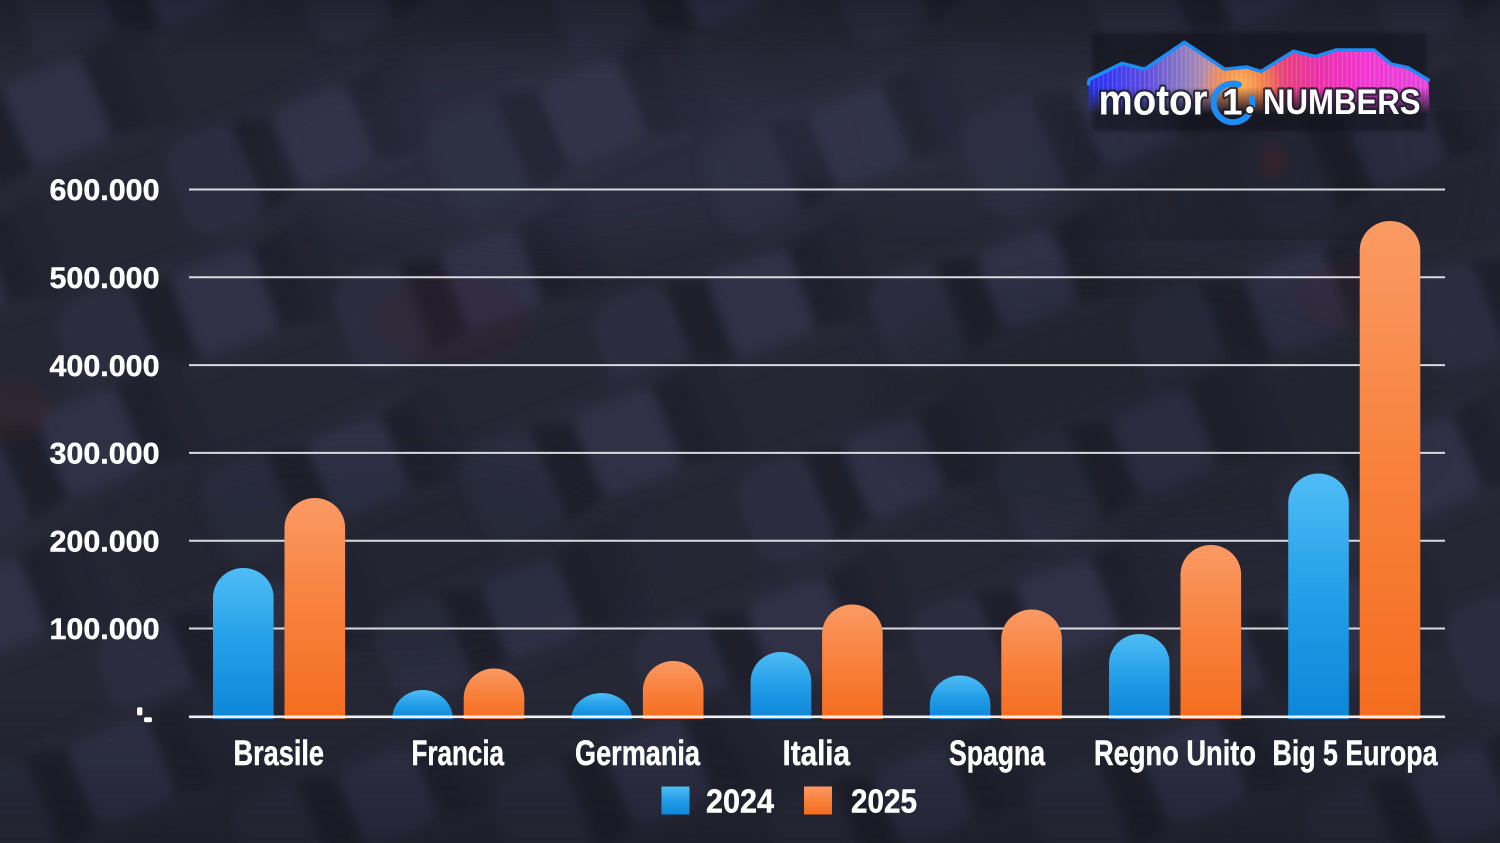 This screenshot has width=1500, height=843. What do you see at coordinates (105, 541) in the screenshot?
I see `svg-text: 200.000` at bounding box center [105, 541].